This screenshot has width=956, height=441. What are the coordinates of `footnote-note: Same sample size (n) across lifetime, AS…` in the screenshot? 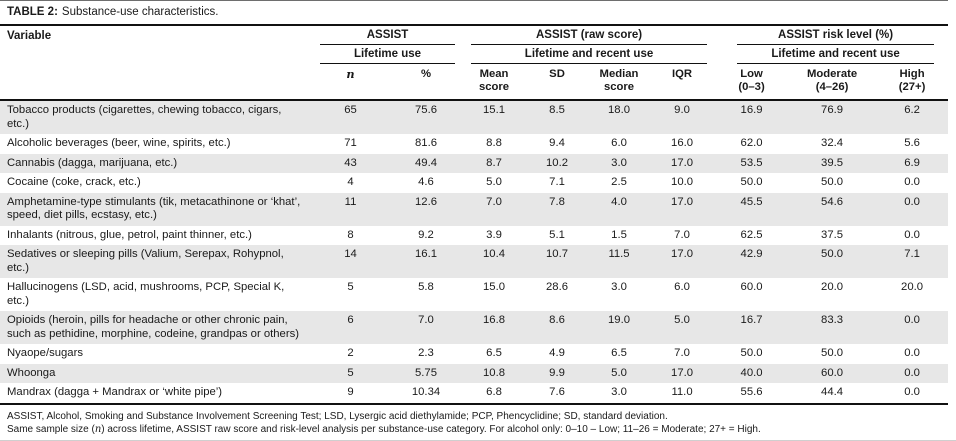 It's located at (384, 429).